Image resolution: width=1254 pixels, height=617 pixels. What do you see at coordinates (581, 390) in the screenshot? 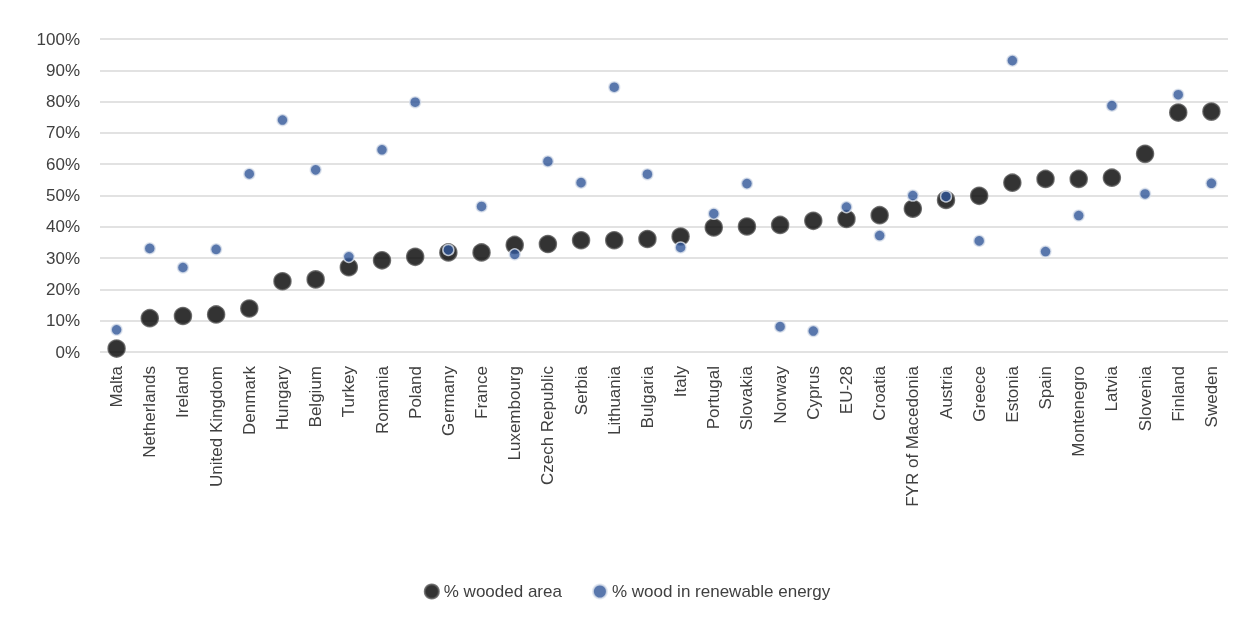
I see `x-tick-label: Serbia` at bounding box center [581, 390].